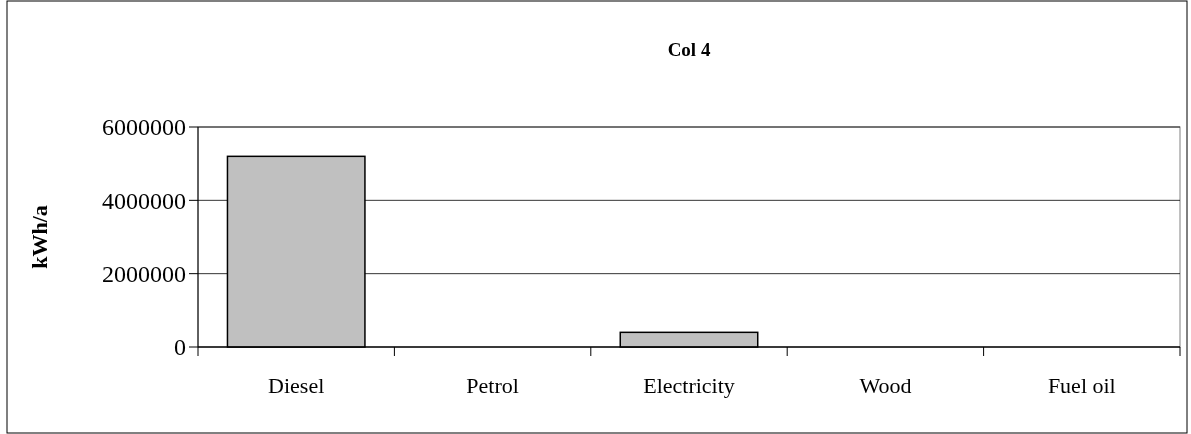 The image size is (1191, 434). Describe the element at coordinates (144, 127) in the screenshot. I see `y-tick-label: 6000000` at that location.